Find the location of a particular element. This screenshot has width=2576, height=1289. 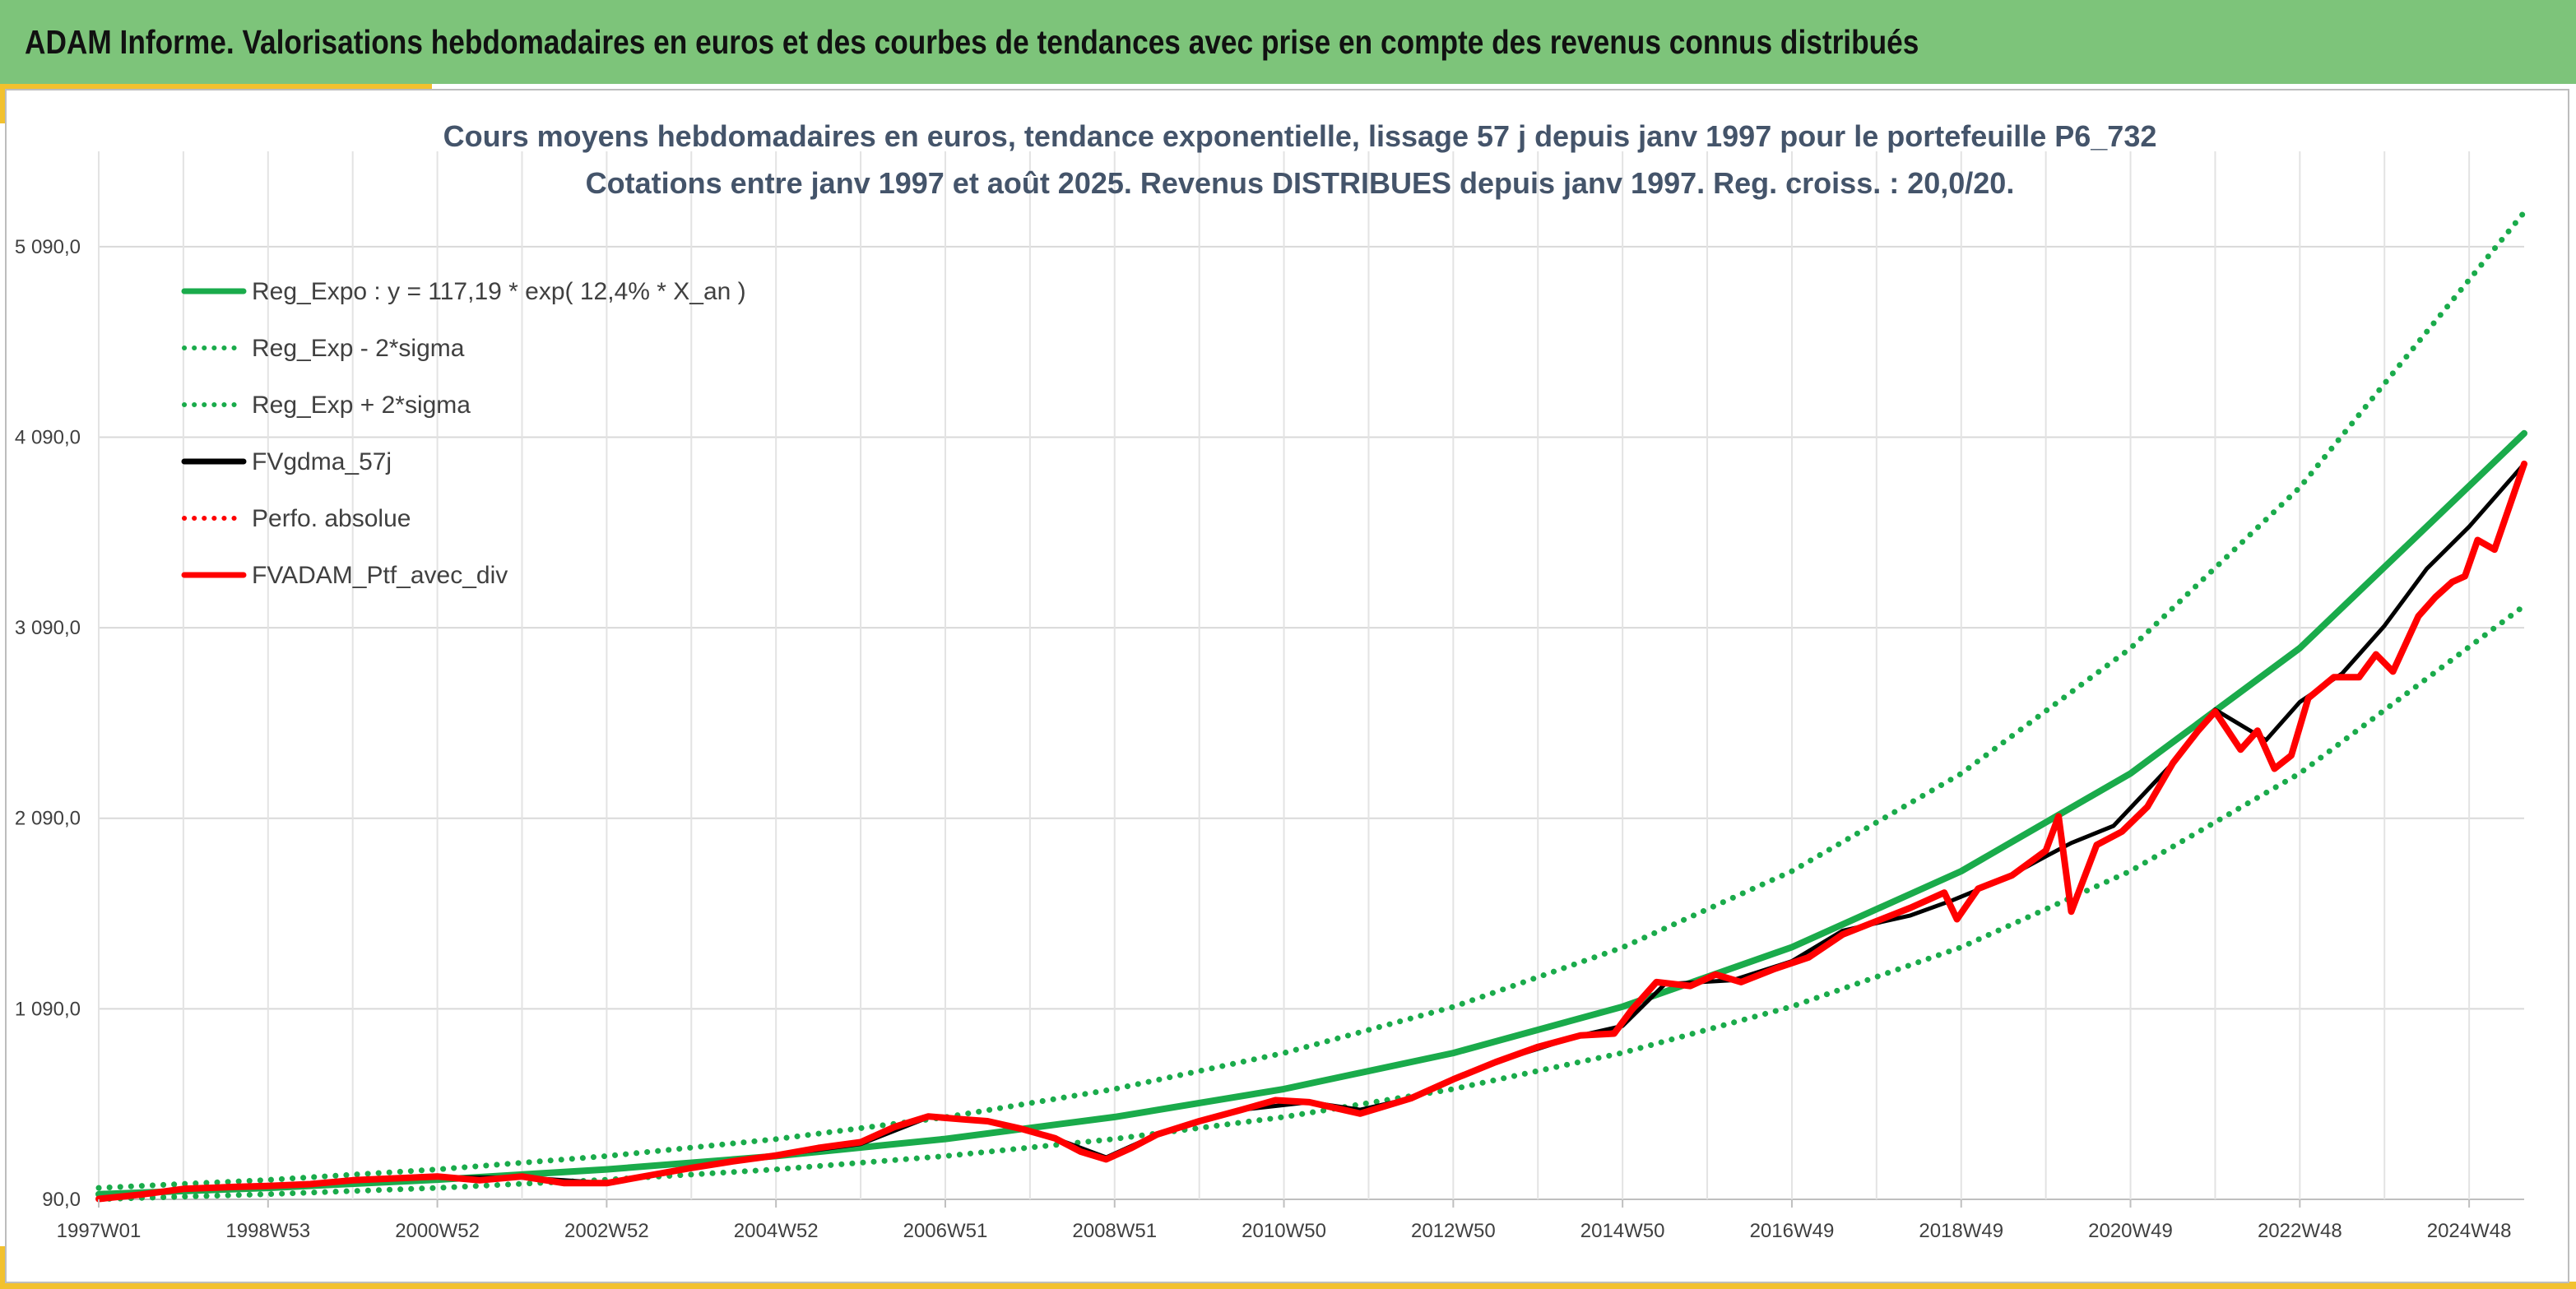

x-tick-label: 1998W53 is located at coordinates (267, 1231).